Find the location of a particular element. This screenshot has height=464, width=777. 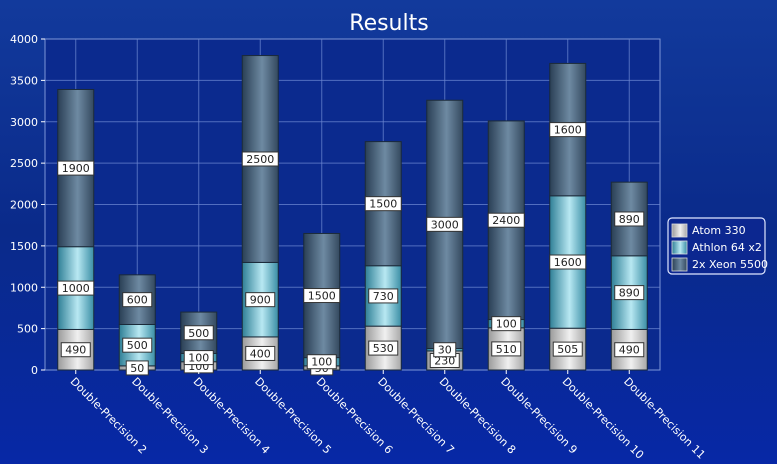

data-label: 1900 is located at coordinates (76, 168).